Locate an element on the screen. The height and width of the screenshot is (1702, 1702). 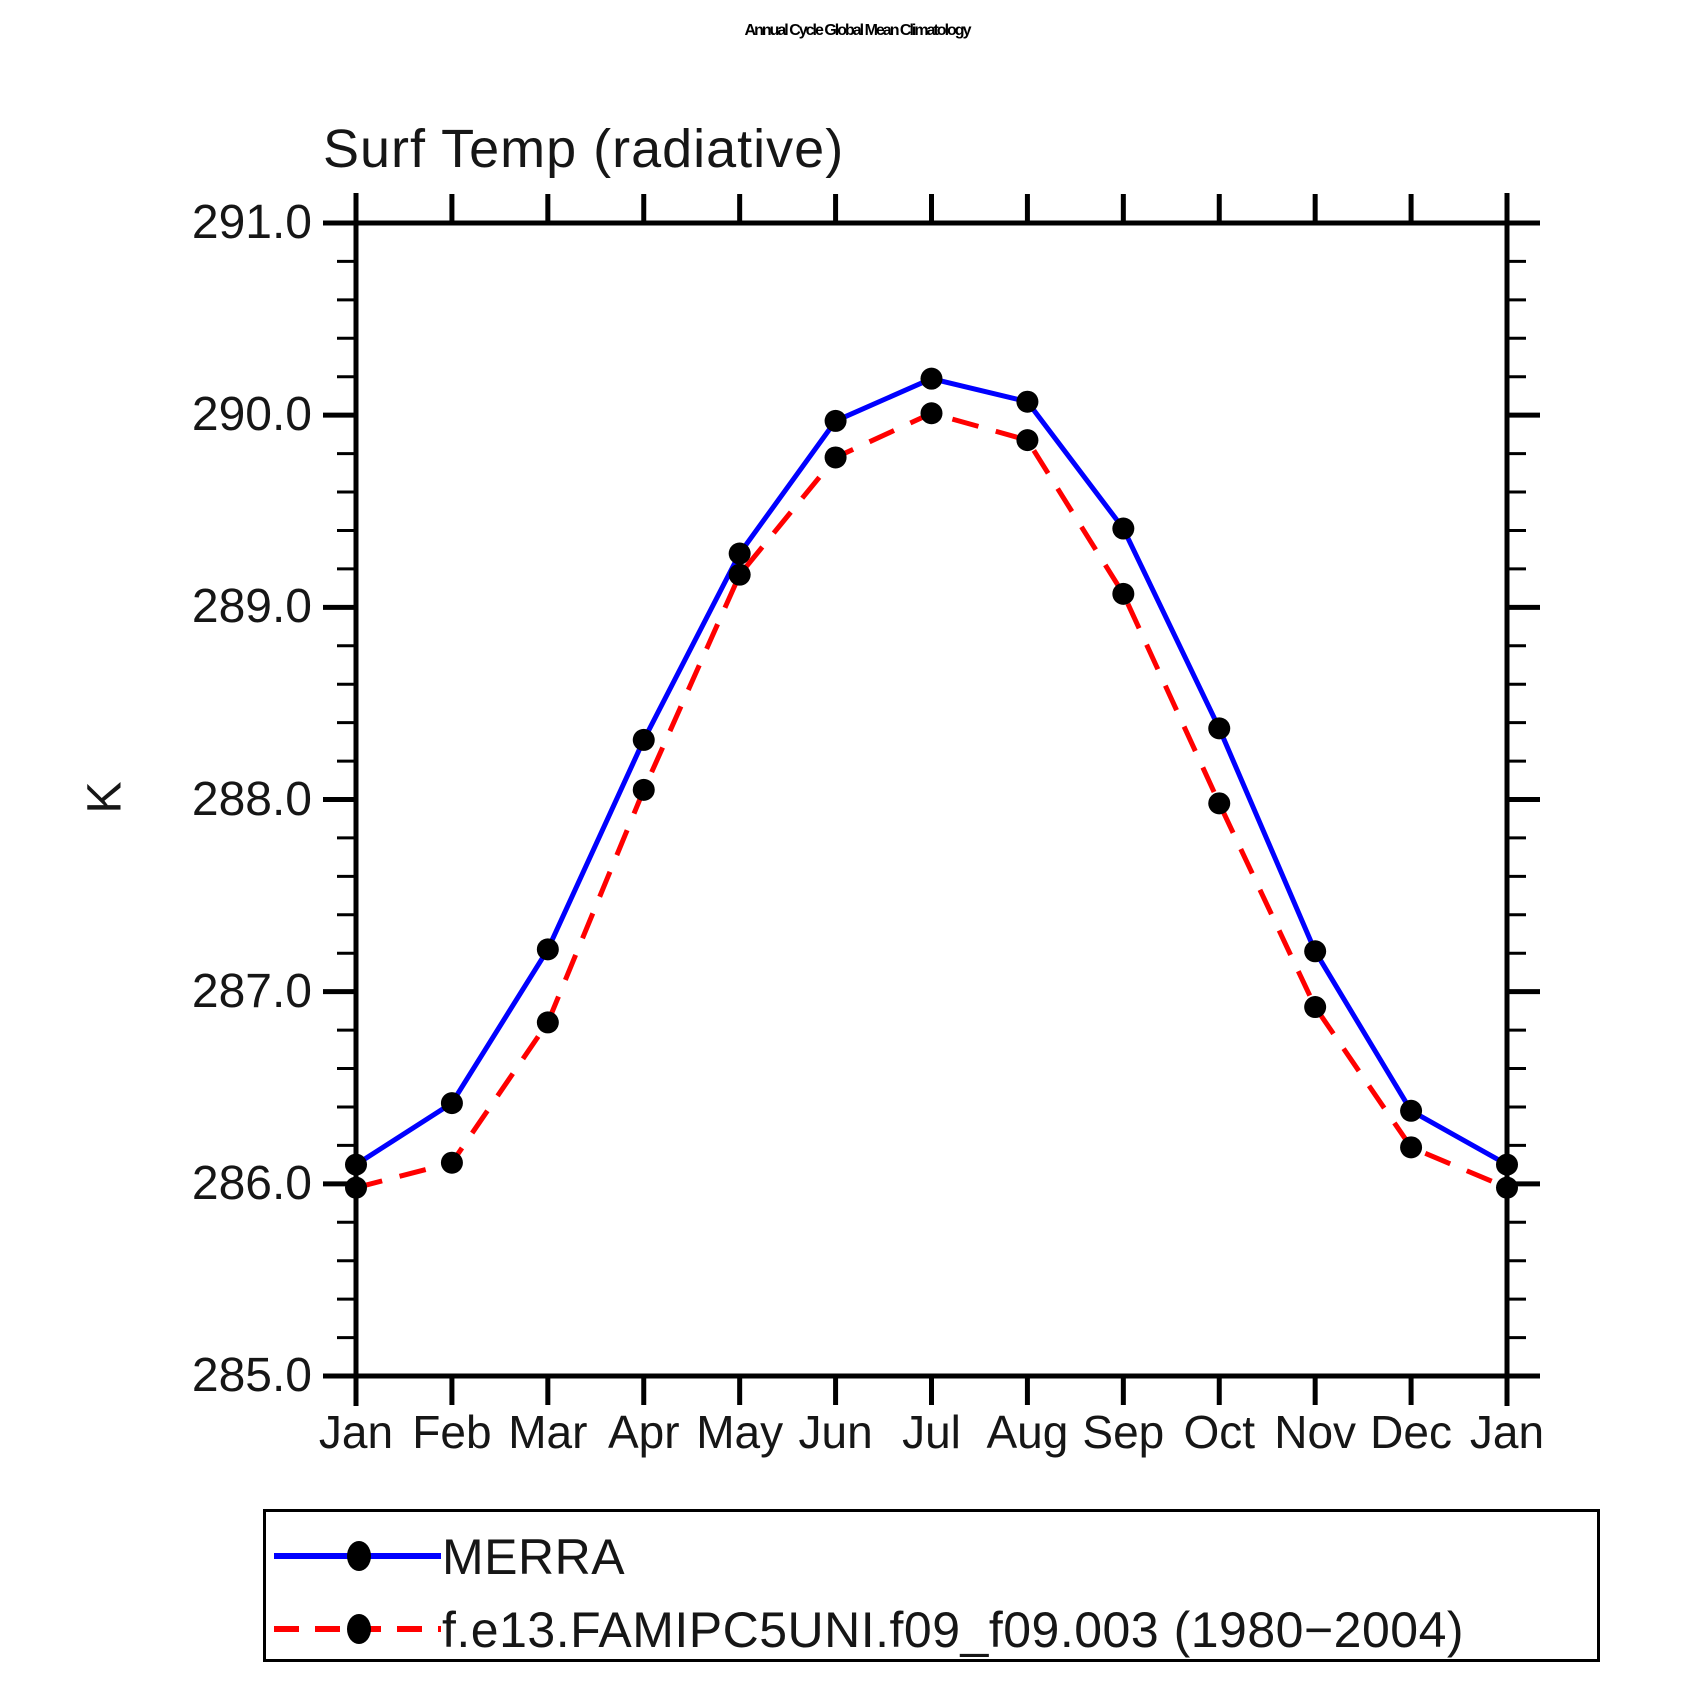
legend-item-model: f.e13.FAMIPC5UNI.f09_f09.003 (1980−2004) is located at coordinates (931, 1629).